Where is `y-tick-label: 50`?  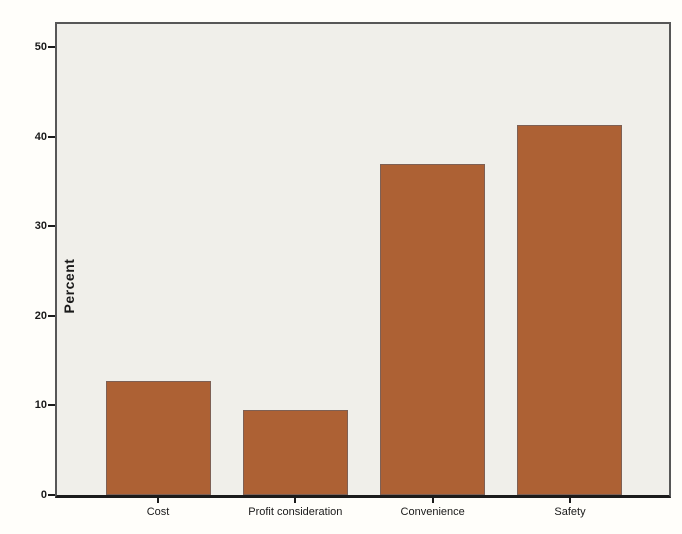
y-tick-label: 50 is located at coordinates (40, 47).